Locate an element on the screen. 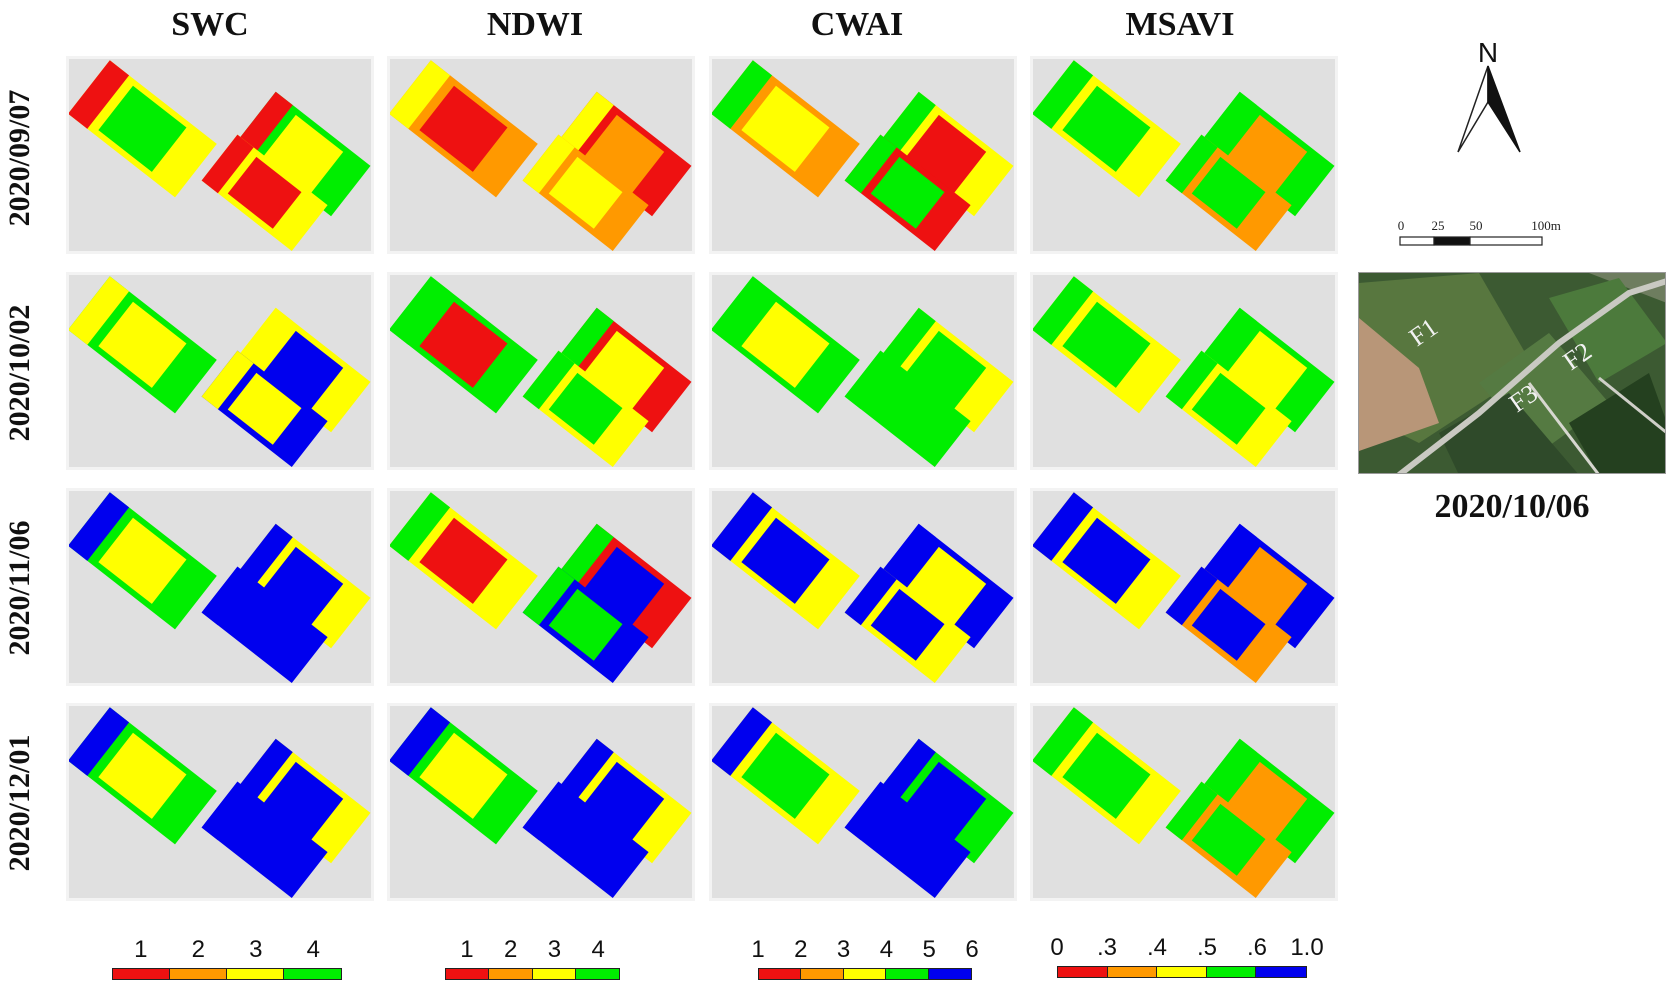 The height and width of the screenshot is (986, 1680). legend-cwai-label-6: 6 is located at coordinates (972, 949).